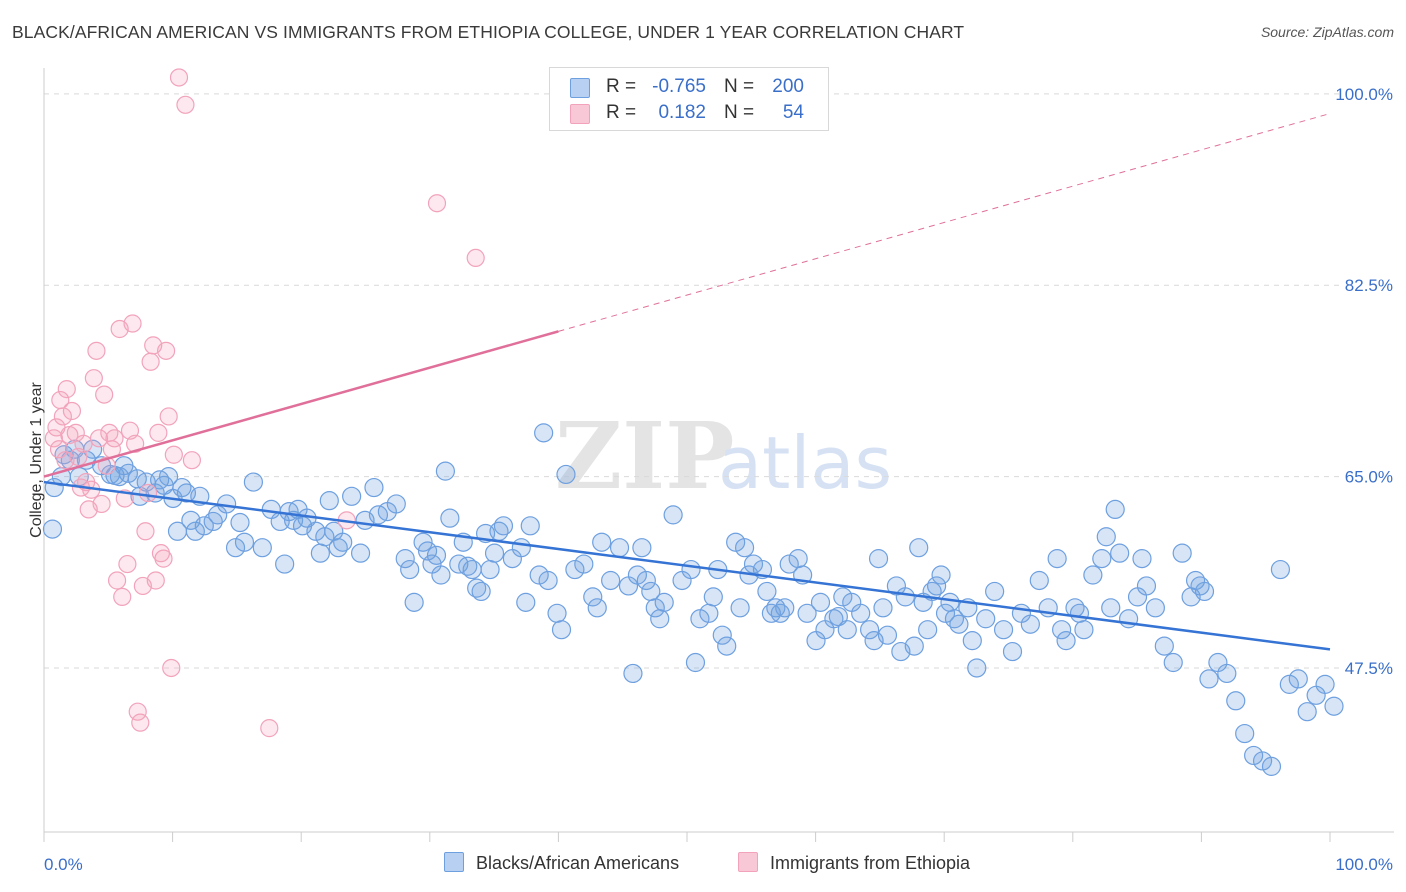  Describe the element at coordinates (561, 863) in the screenshot. I see `bottom-legend-blacks: Blacks/African Americans` at that location.